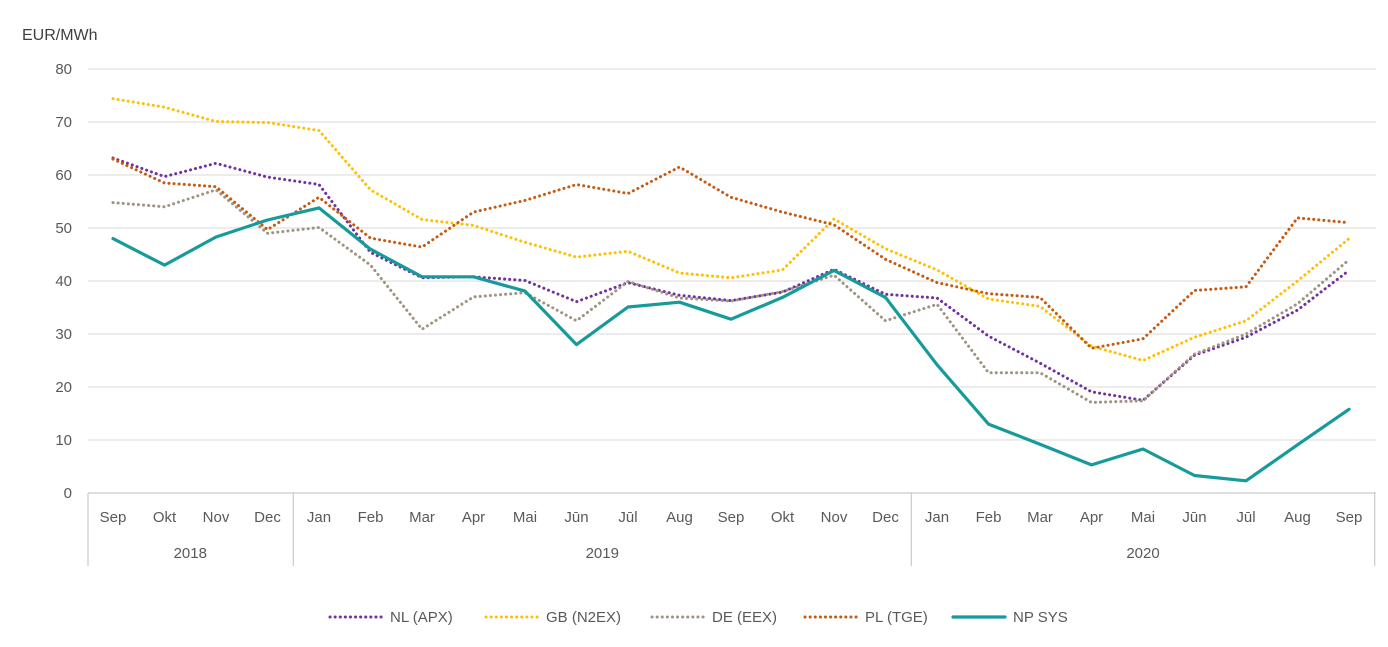 Image resolution: width=1388 pixels, height=647 pixels. What do you see at coordinates (583, 617) in the screenshot?
I see `legend-label: GB (N2EX)` at bounding box center [583, 617].